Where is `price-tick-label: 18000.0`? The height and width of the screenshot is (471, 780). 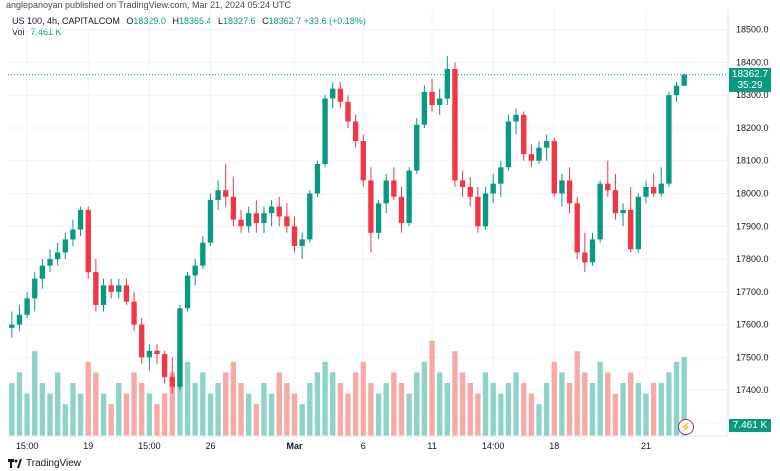
price-tick-label: 18000.0 is located at coordinates (752, 194).